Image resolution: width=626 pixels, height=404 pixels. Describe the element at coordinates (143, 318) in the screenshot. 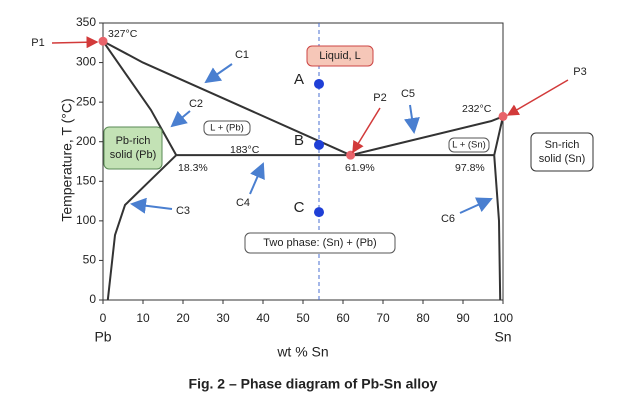

I see `x-tick-label: 10` at that location.